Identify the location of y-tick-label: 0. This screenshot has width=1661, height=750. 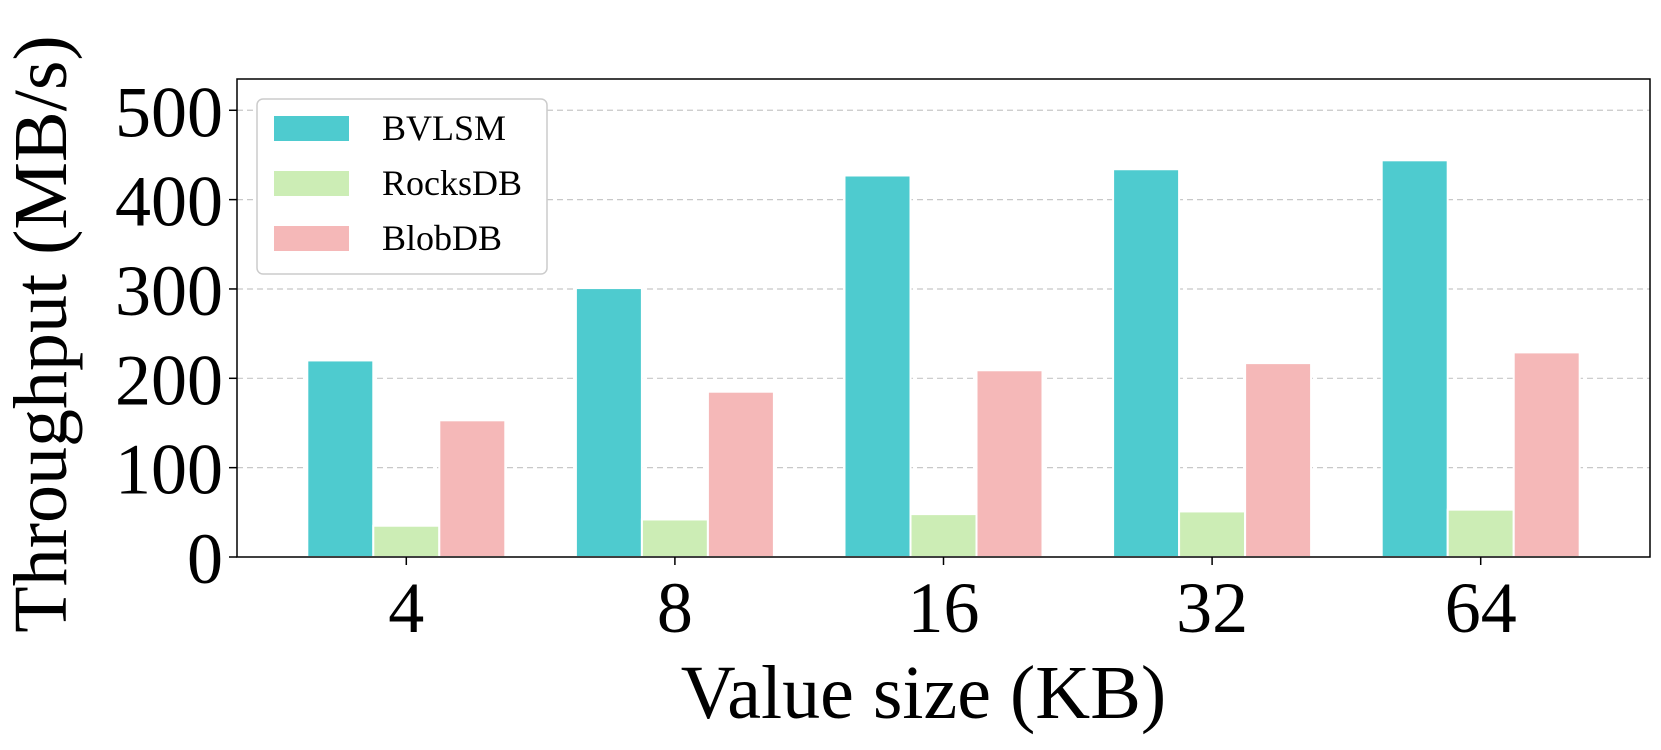
(205, 559).